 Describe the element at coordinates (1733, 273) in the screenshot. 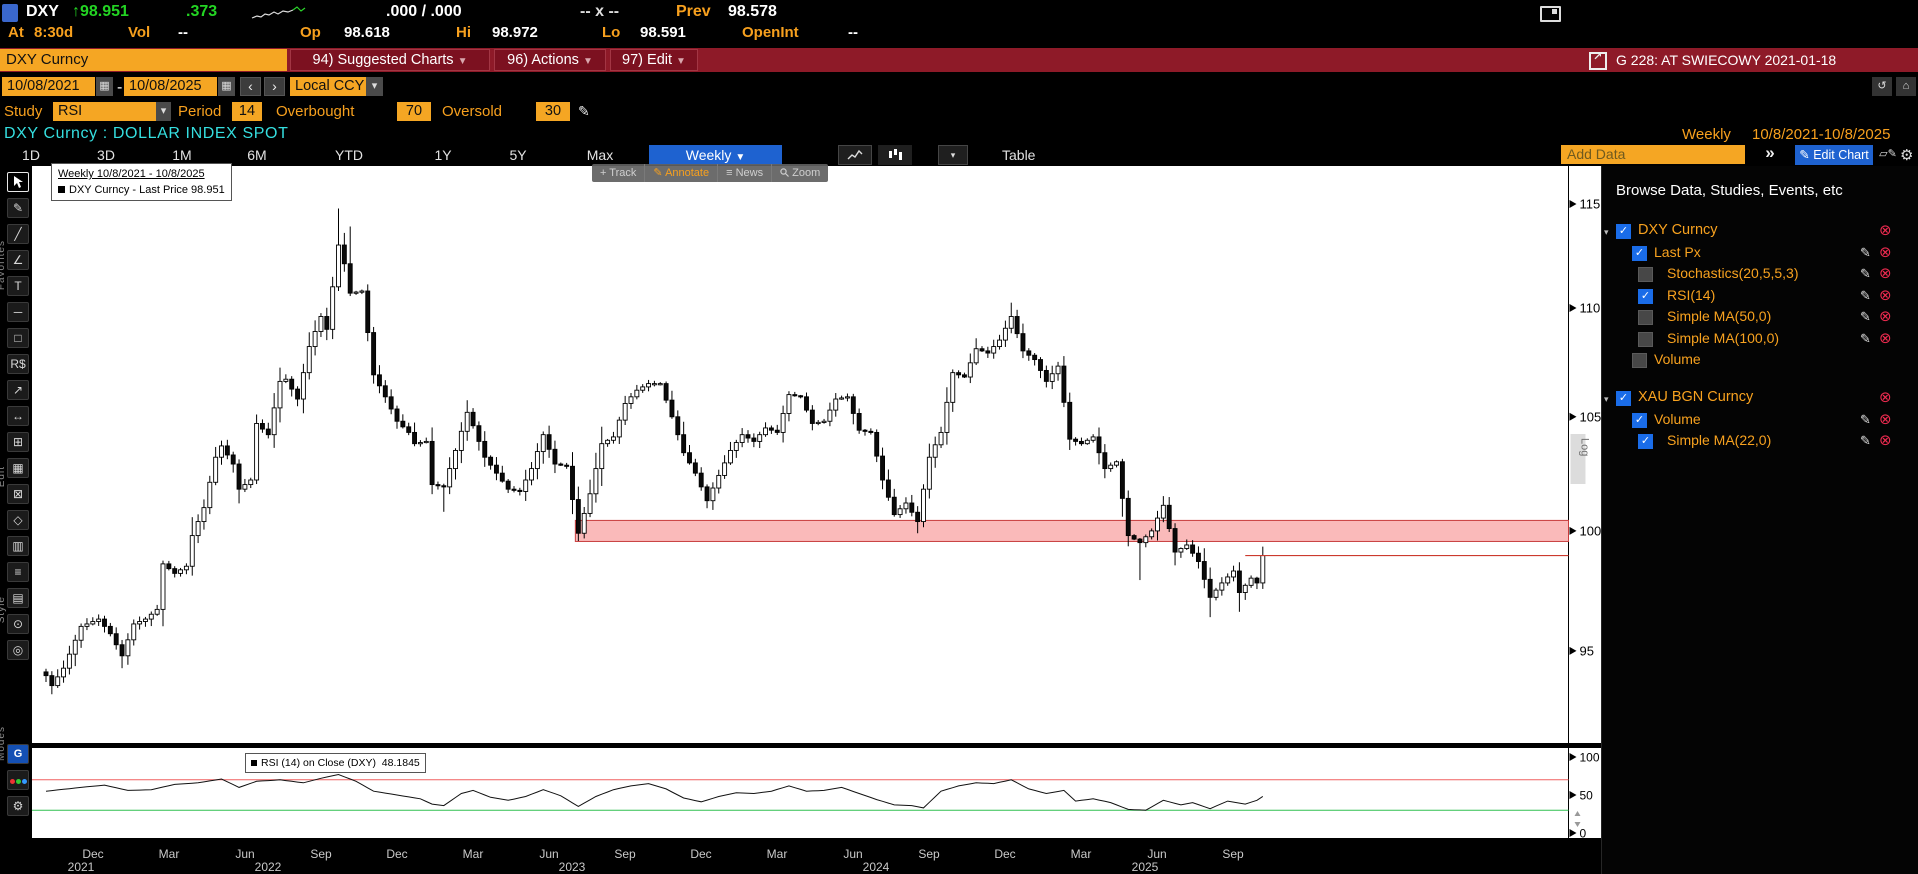

I see `study-label: Stochastics(20,5,5,3)` at that location.